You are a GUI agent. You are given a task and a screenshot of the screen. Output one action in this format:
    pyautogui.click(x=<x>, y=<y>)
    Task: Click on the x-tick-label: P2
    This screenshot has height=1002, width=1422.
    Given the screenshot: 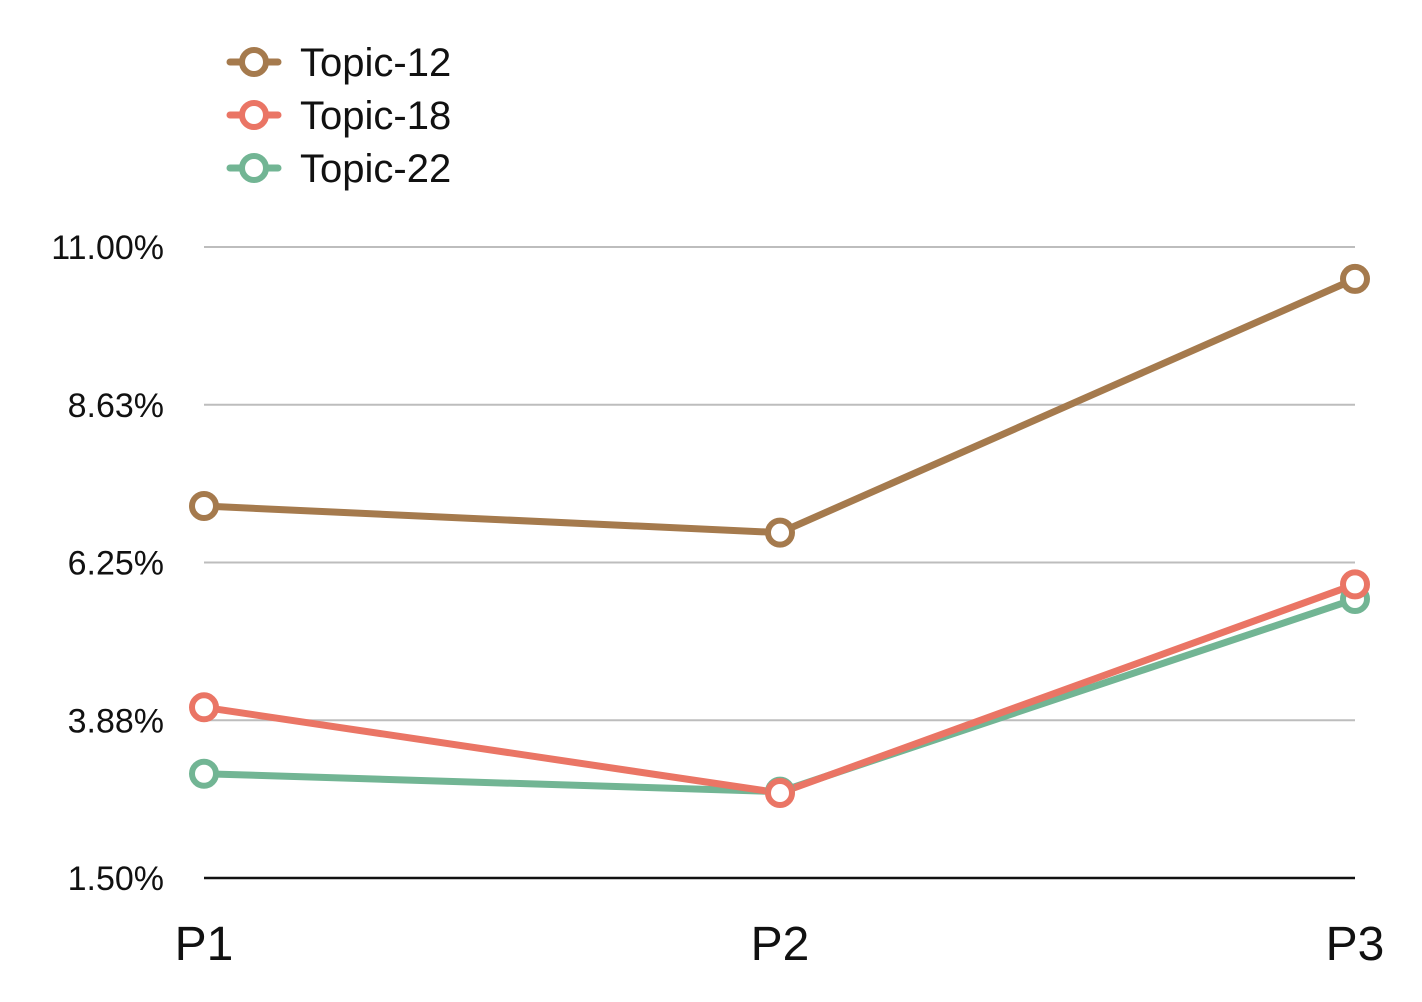 What is the action you would take?
    pyautogui.click(x=780, y=944)
    